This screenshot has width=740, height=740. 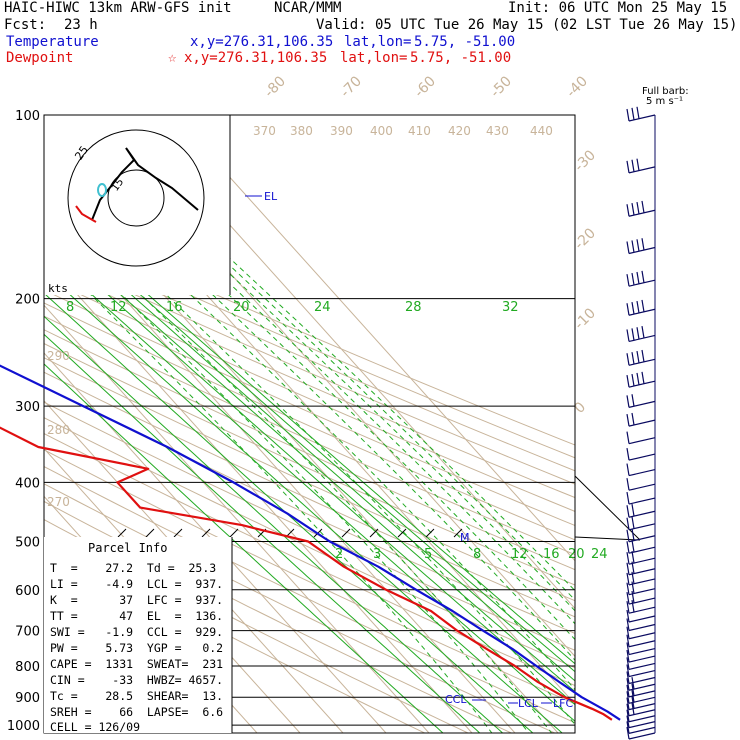 What do you see at coordinates (381, 131) in the screenshot?
I see `dry-adiabat-label: 400` at bounding box center [381, 131].